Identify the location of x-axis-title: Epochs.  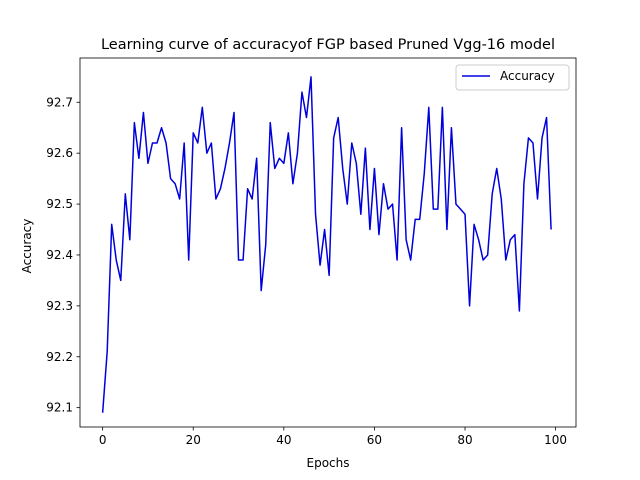
(328, 463).